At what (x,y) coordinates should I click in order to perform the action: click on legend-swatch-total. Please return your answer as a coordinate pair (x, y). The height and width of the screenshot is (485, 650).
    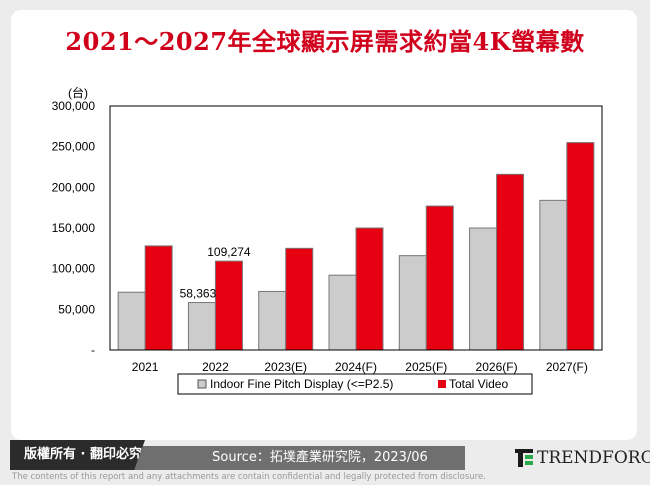
    Looking at the image, I should click on (442, 384).